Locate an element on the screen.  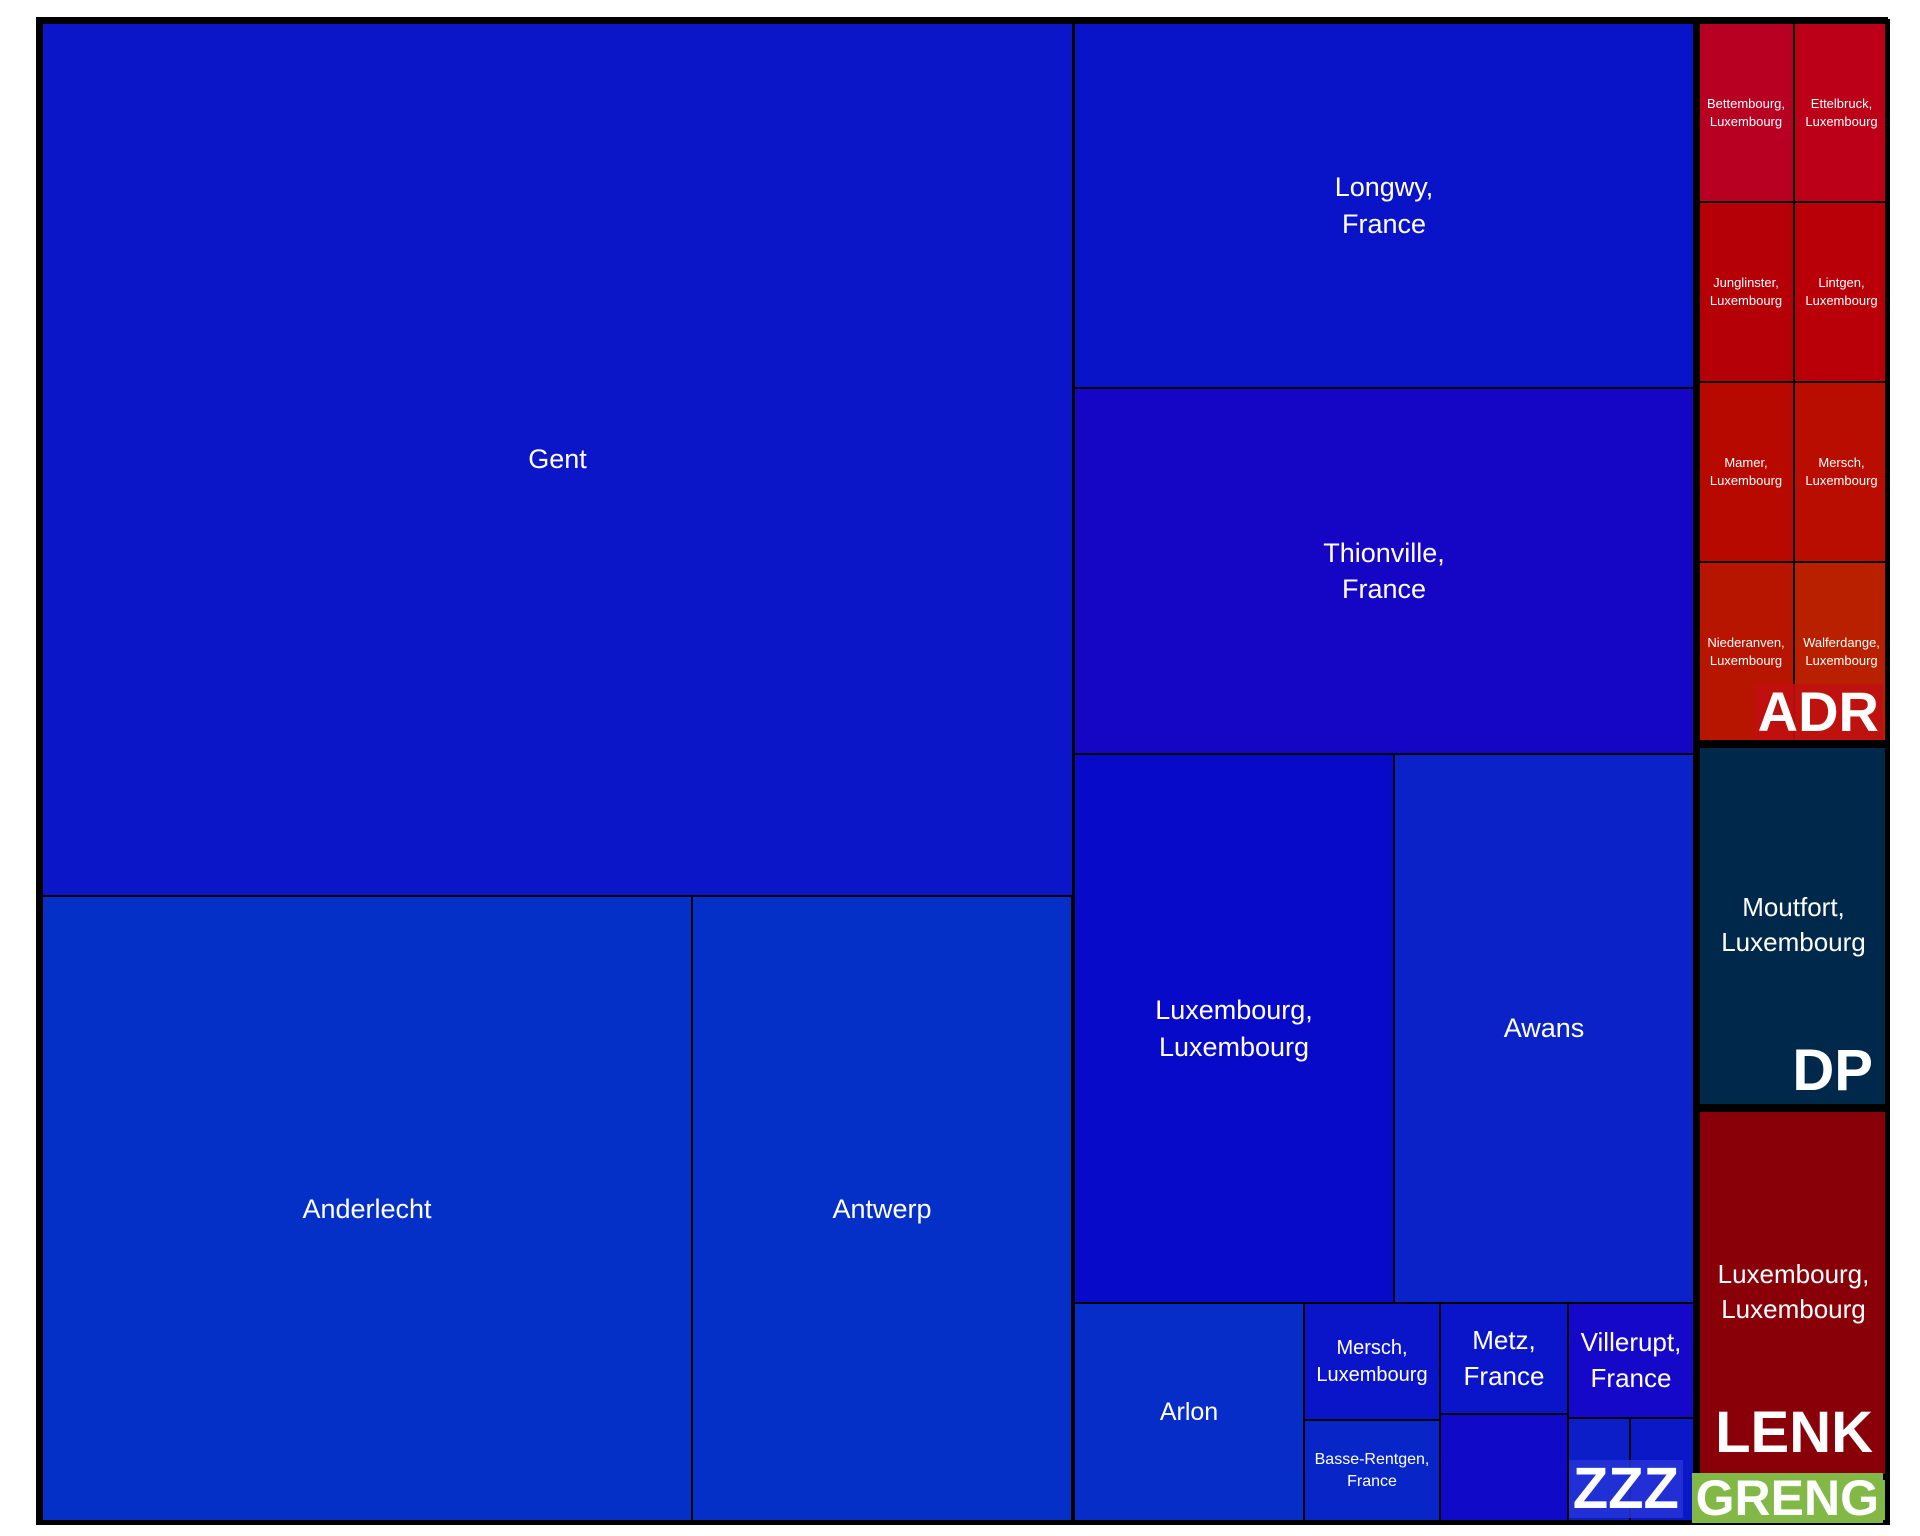
tile-label: Mamer, Luxembourg is located at coordinates (1746, 471).